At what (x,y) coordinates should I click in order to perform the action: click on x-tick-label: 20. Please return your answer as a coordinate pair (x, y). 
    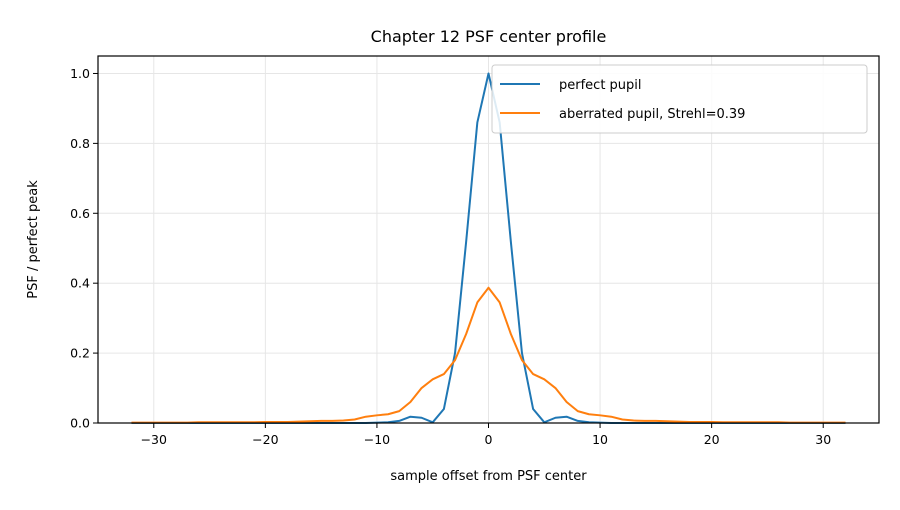
    Looking at the image, I should click on (712, 439).